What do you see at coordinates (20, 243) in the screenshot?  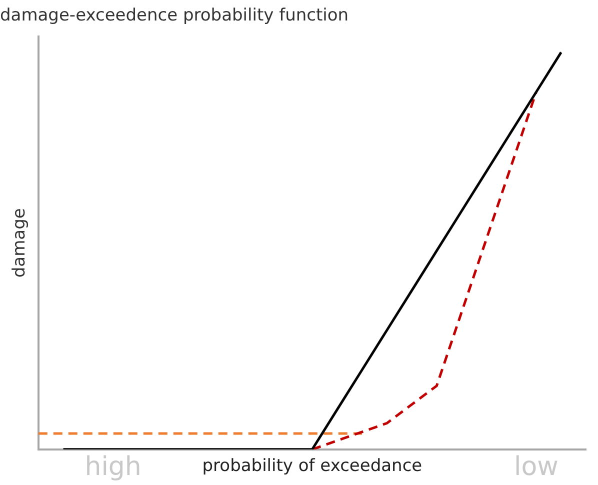 I see `y-axis-title: damage` at bounding box center [20, 243].